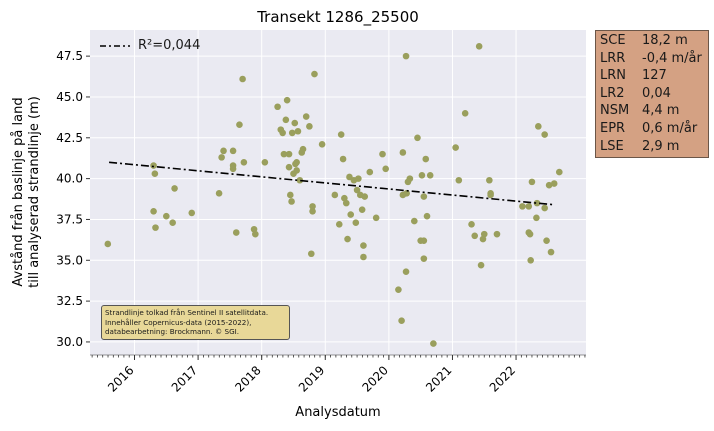 The image size is (714, 431). What do you see at coordinates (612, 93) in the screenshot?
I see `stats-key: LR2` at bounding box center [612, 93].